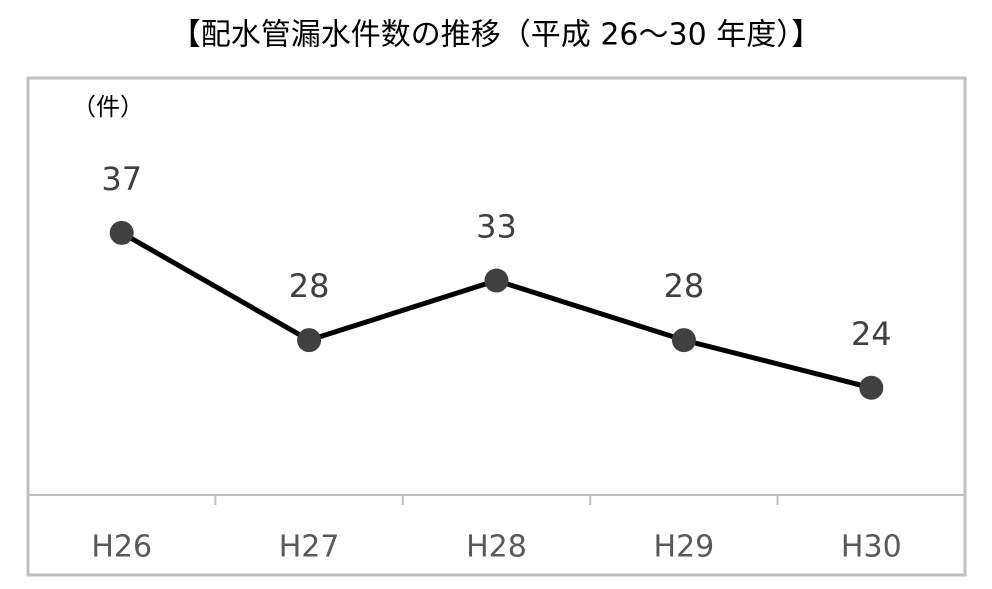 The width and height of the screenshot is (992, 589). What do you see at coordinates (108, 107) in the screenshot?
I see `unit-label: （件）` at bounding box center [108, 107].